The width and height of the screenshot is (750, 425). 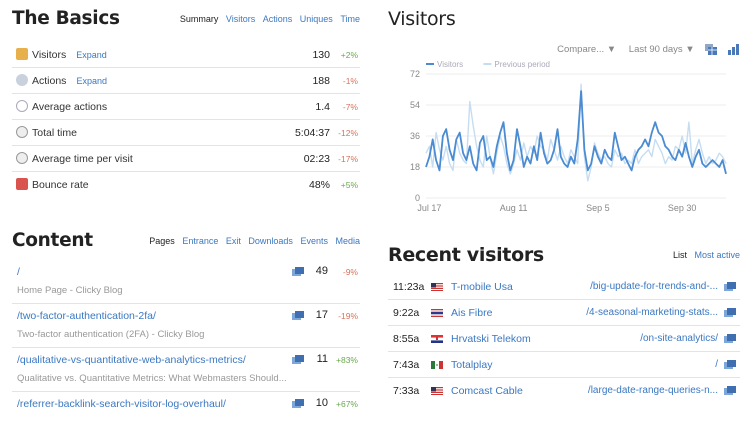 I want to click on basics-row-change: +5%, so click(x=349, y=185).